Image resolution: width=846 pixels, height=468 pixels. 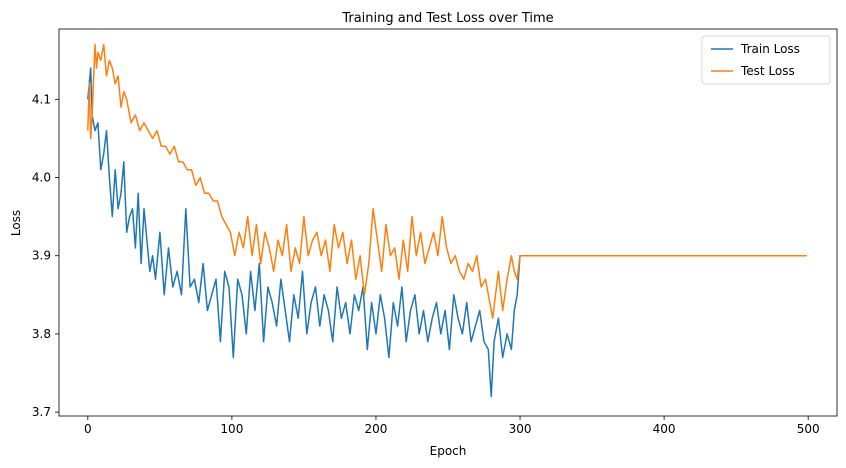 What do you see at coordinates (767, 71) in the screenshot?
I see `legend-label-test: Test Loss` at bounding box center [767, 71].